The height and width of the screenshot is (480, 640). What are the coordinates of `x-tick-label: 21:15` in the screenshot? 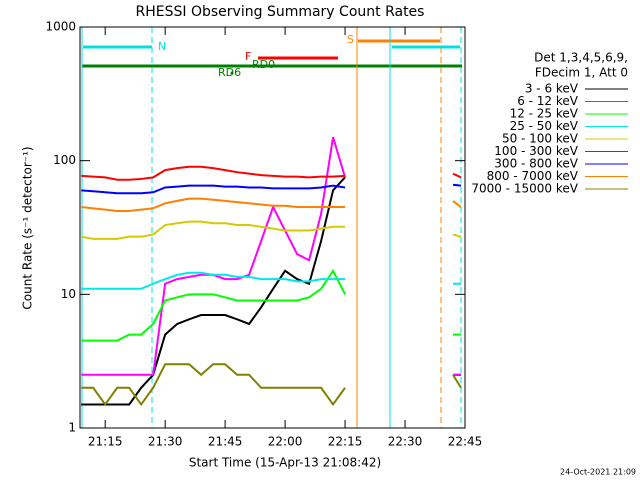 It's located at (105, 442).